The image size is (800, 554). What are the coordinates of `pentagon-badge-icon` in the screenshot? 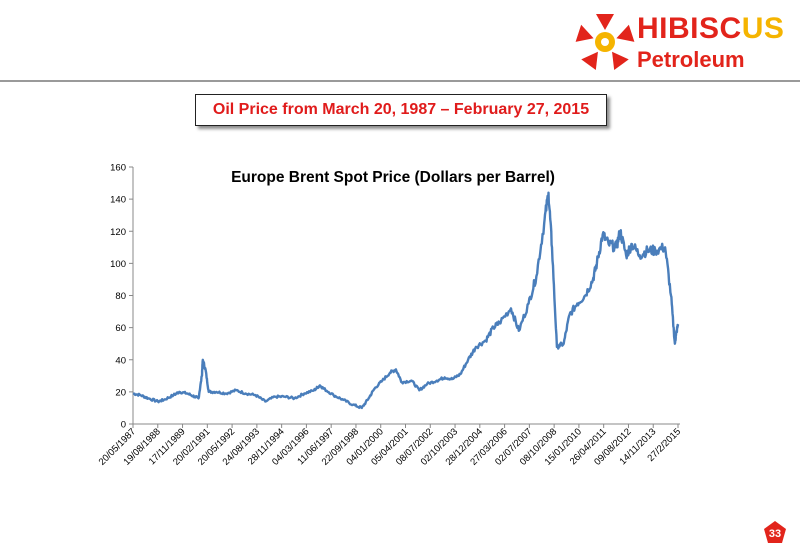 It's located at (775, 532).